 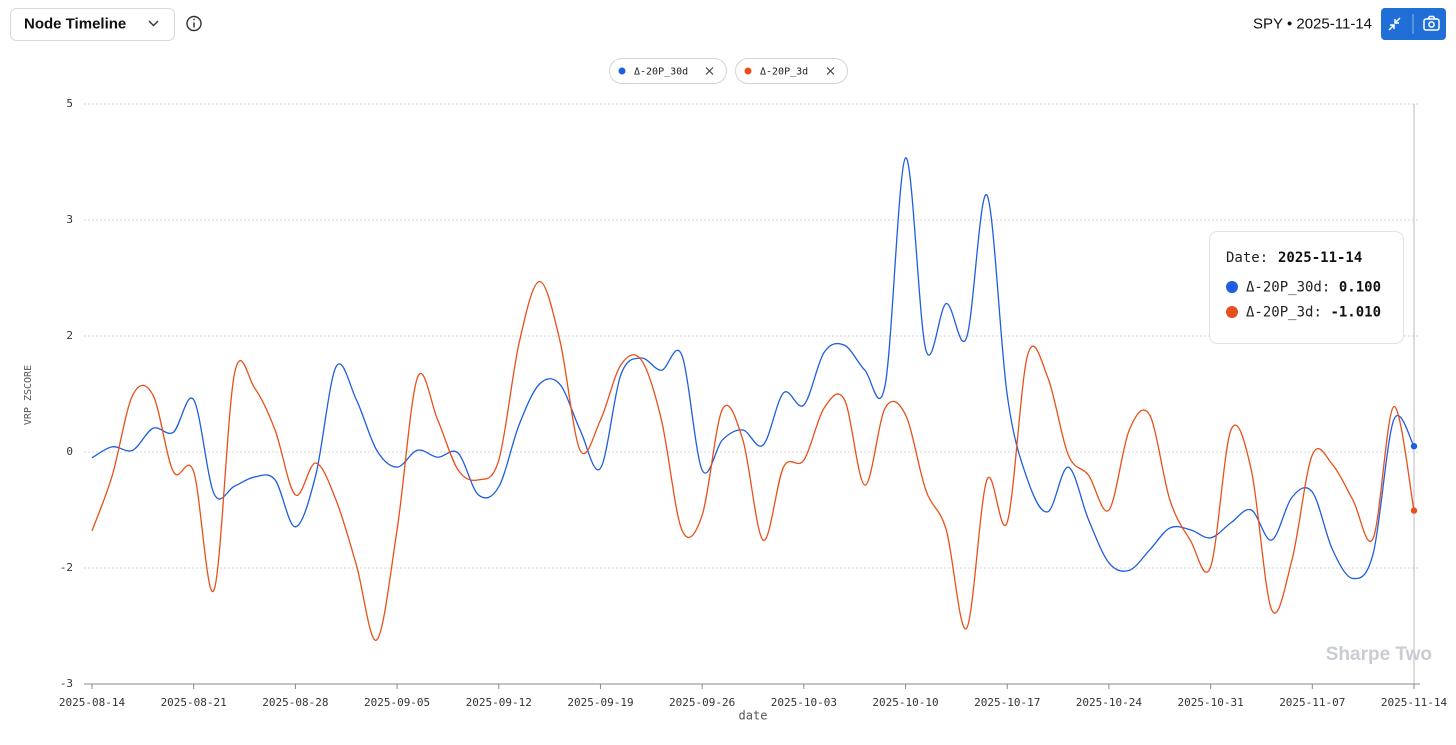 I want to click on legend-label: Δ-20P_3d, so click(x=784, y=72).